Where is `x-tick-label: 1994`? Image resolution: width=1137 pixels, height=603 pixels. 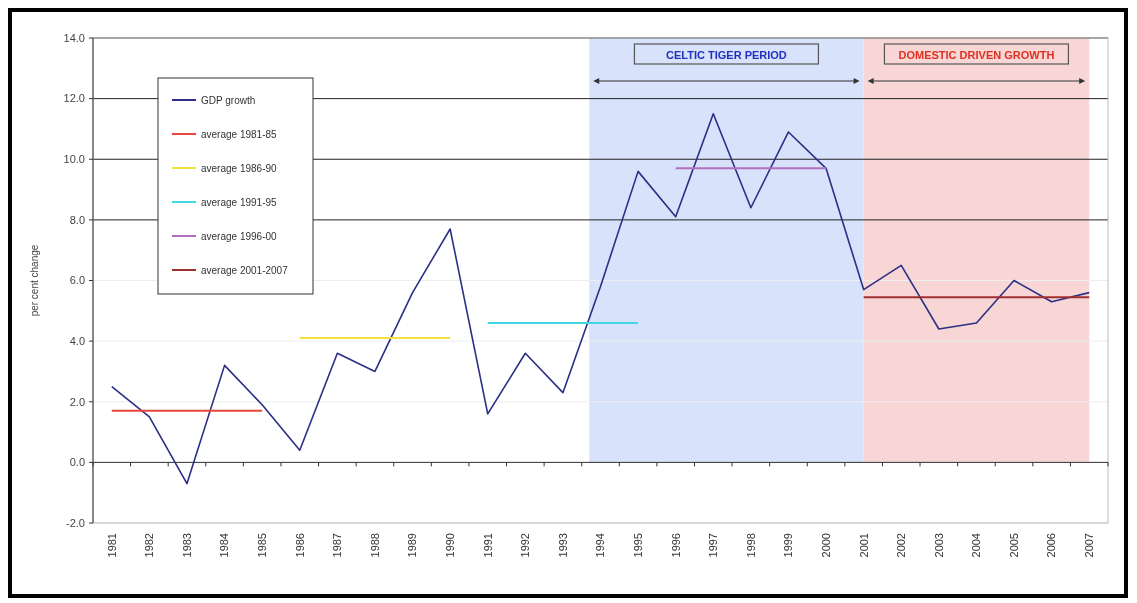 x-tick-label: 1994 is located at coordinates (600, 545).